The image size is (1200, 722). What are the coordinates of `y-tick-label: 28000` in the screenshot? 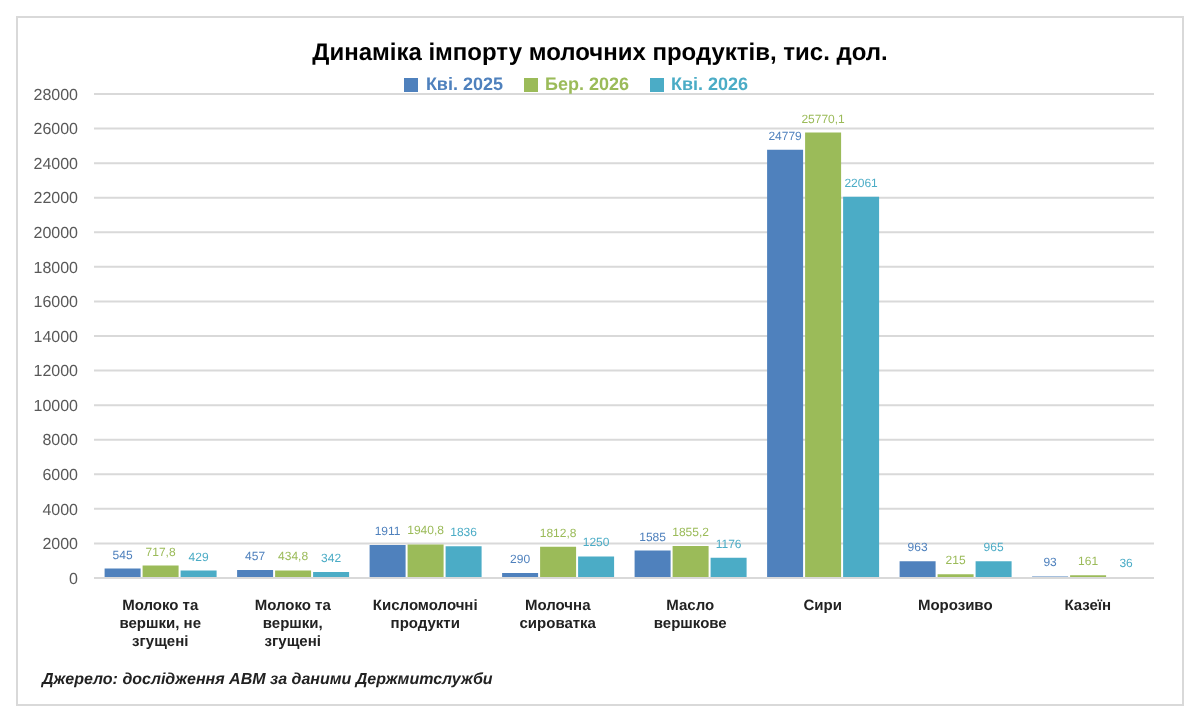 It's located at (56, 94).